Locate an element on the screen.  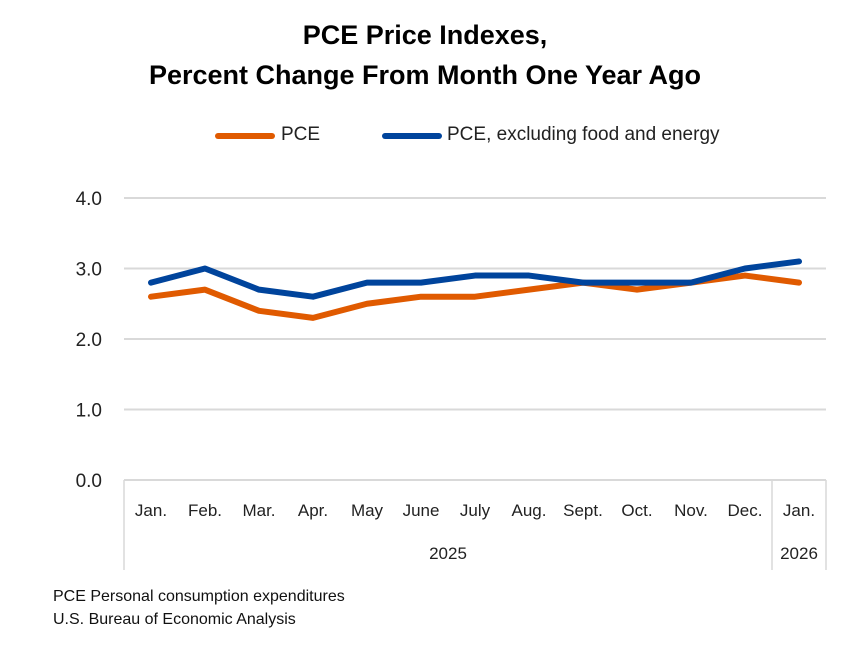
series-line-core-pce is located at coordinates (475, 279).